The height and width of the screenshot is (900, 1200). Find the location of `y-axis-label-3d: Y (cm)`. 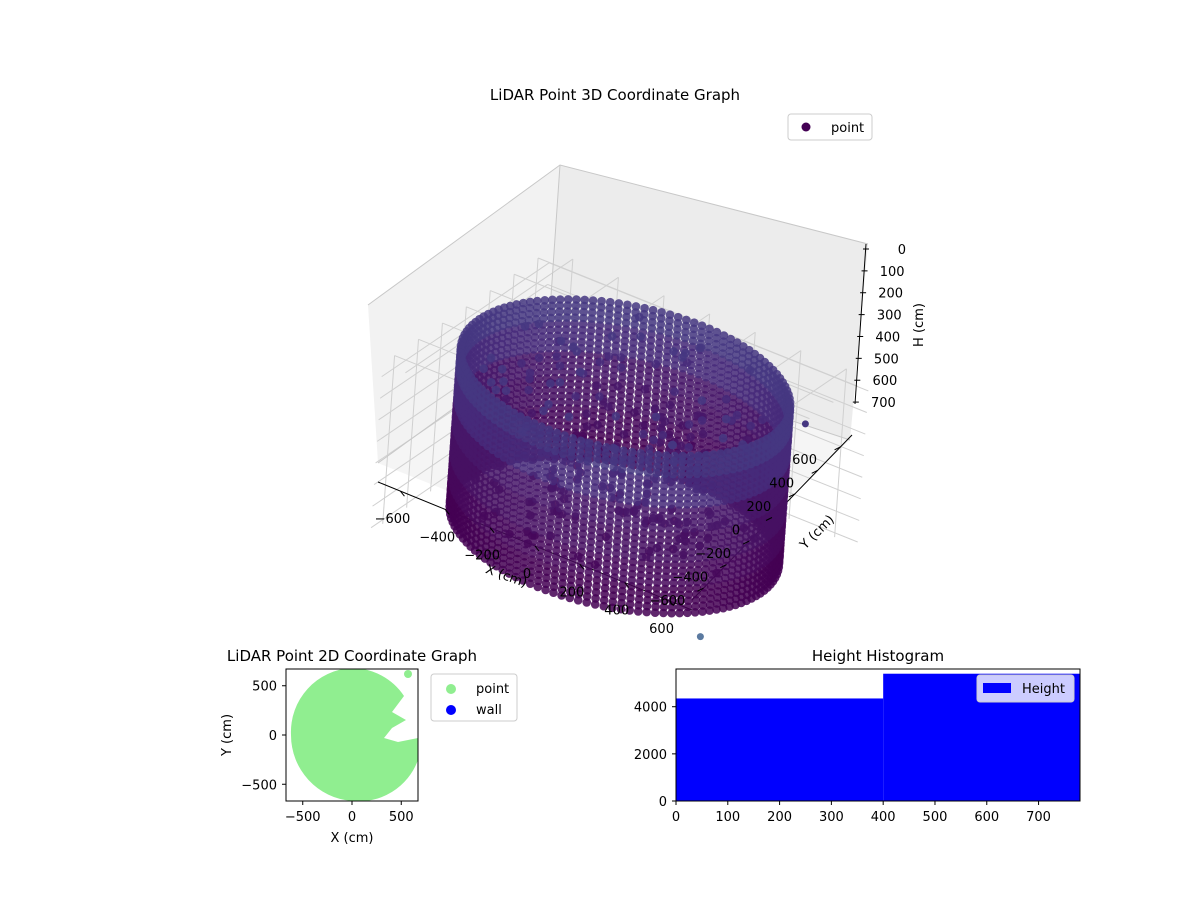

y-axis-label-3d: Y (cm) is located at coordinates (817, 532).